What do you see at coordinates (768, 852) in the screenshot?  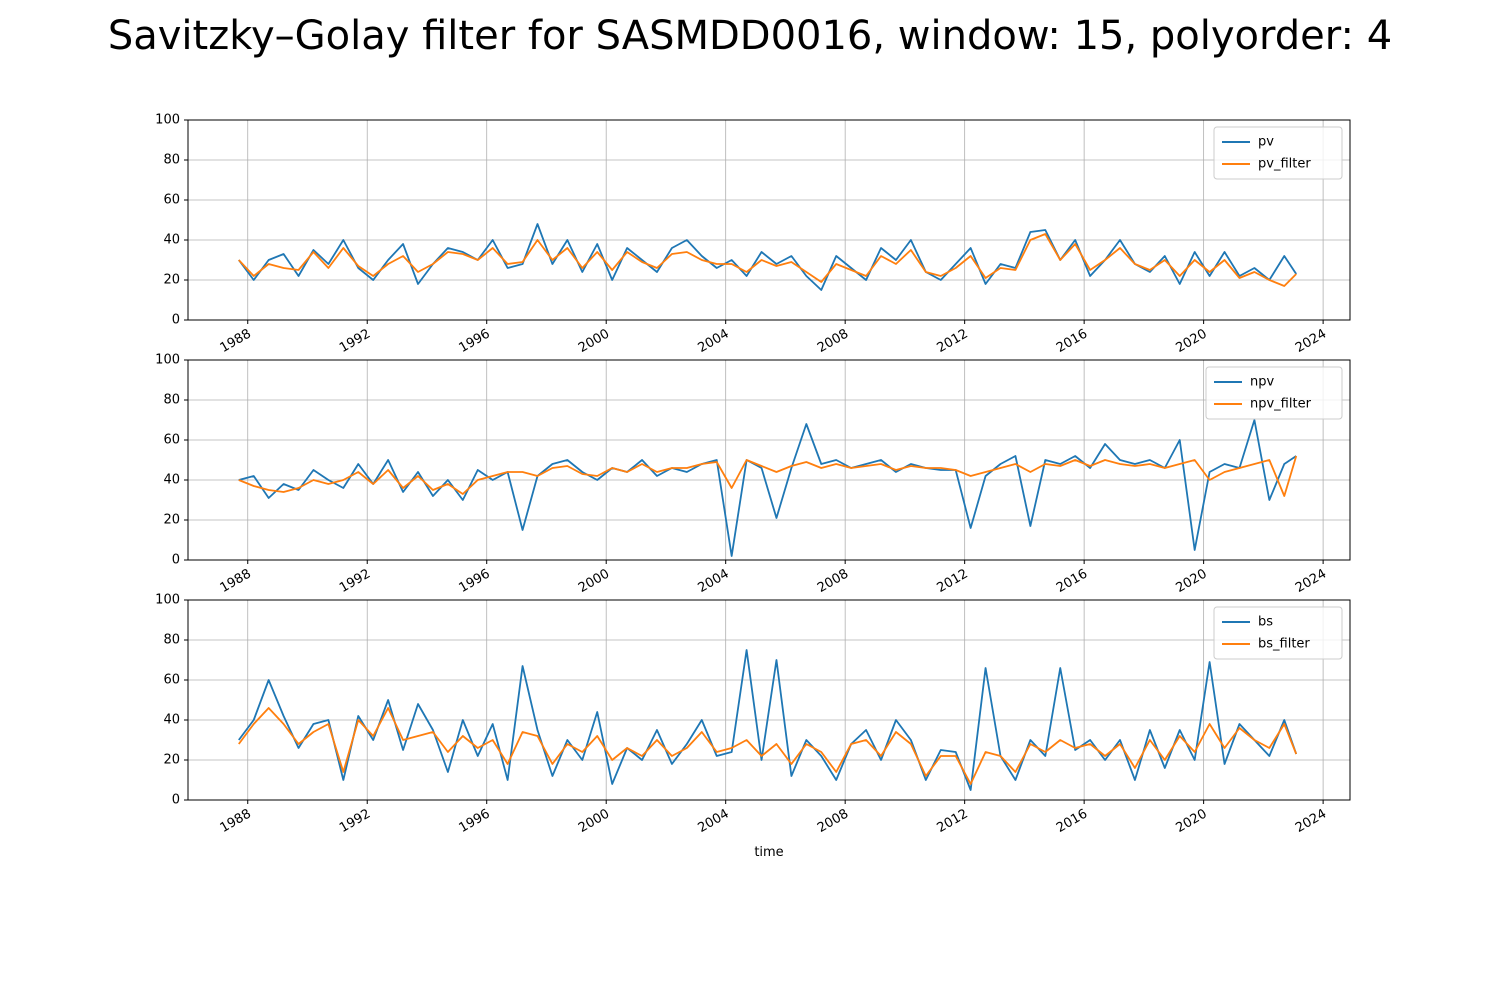 I see `x-axis-label: time` at bounding box center [768, 852].